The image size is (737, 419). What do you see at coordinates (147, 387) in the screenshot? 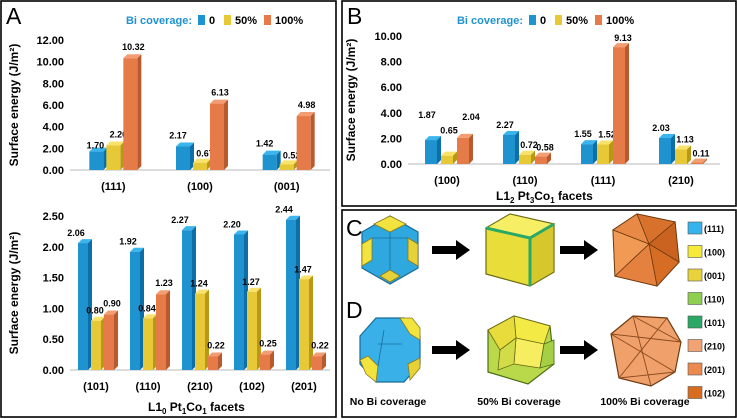
I see `A_bottom-category-label: (110)` at bounding box center [147, 387].